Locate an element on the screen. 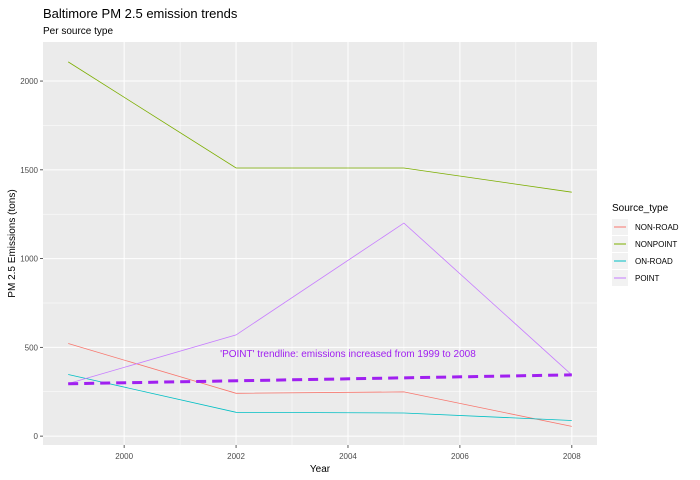 The width and height of the screenshot is (700, 480). y-tick-label: 0 is located at coordinates (36, 436).